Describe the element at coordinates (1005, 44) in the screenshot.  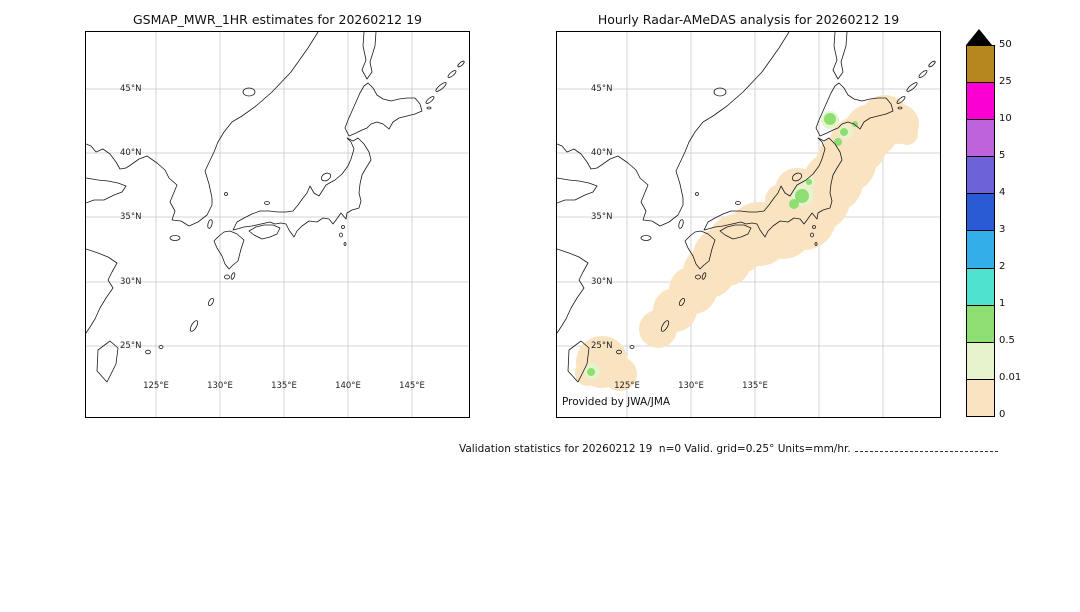
I see `colorbar-tick-label: 50` at that location.